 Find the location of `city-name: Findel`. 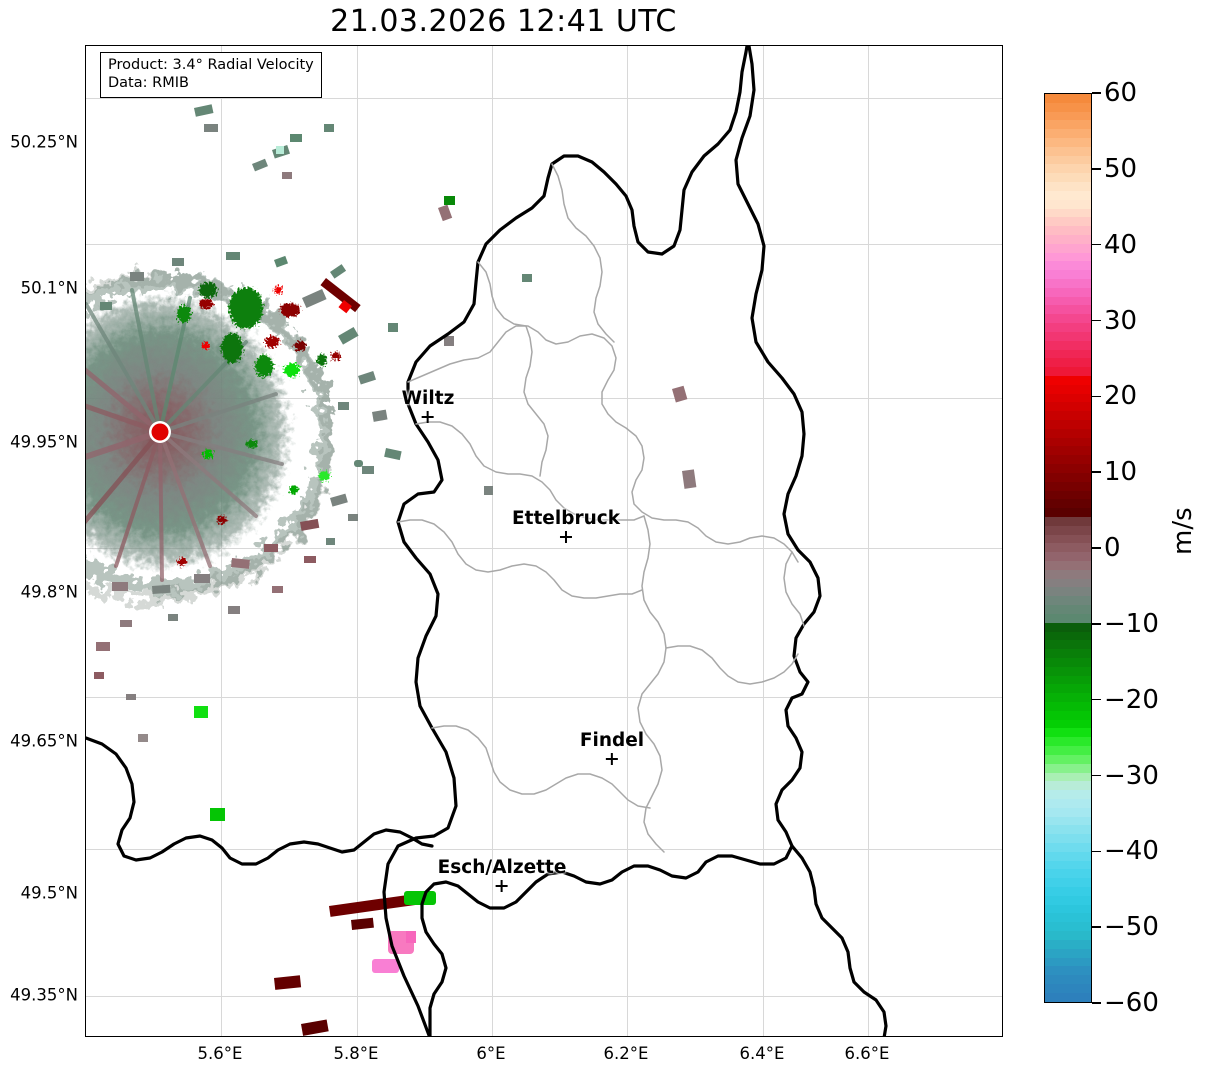

city-name: Findel is located at coordinates (612, 740).